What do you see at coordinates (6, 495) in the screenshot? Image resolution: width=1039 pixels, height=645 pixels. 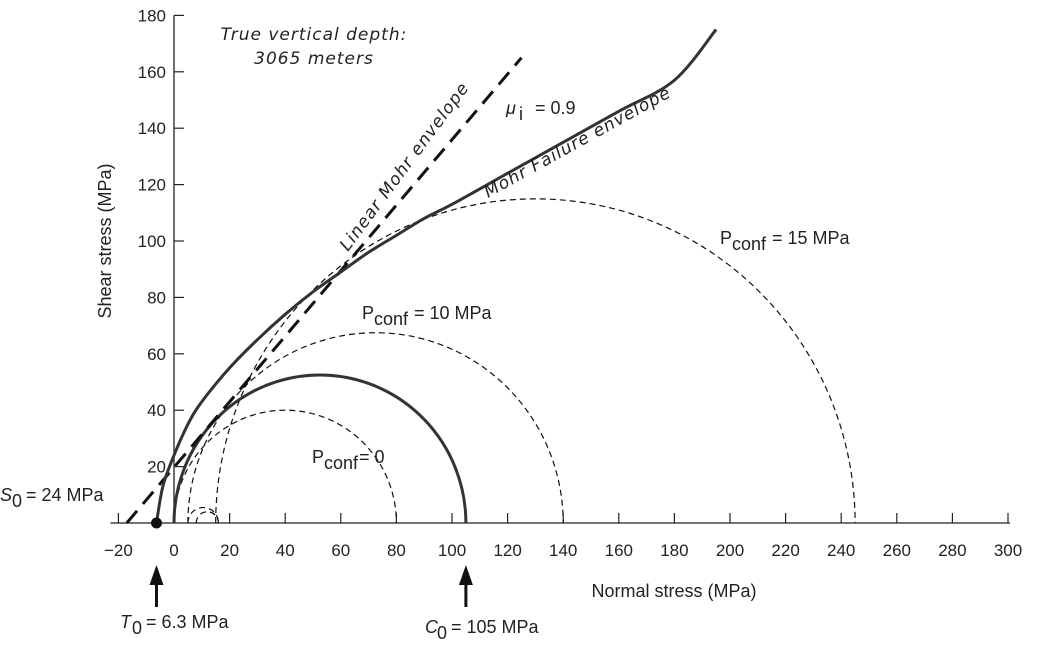 I see `svg-text: S` at bounding box center [6, 495].